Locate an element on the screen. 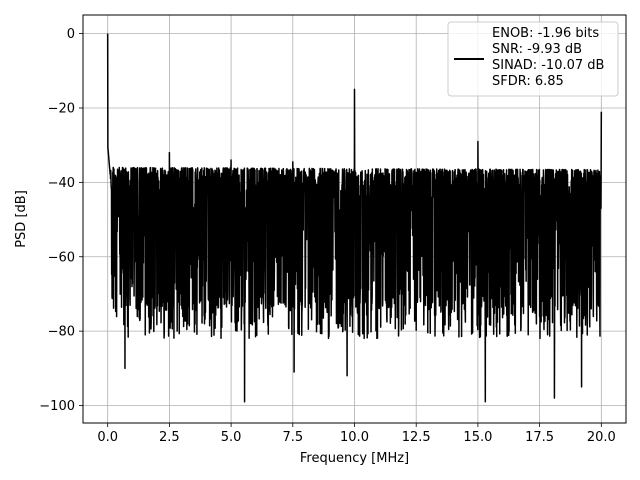 The image size is (640, 480). x-tick-label: 12.5 is located at coordinates (416, 437).